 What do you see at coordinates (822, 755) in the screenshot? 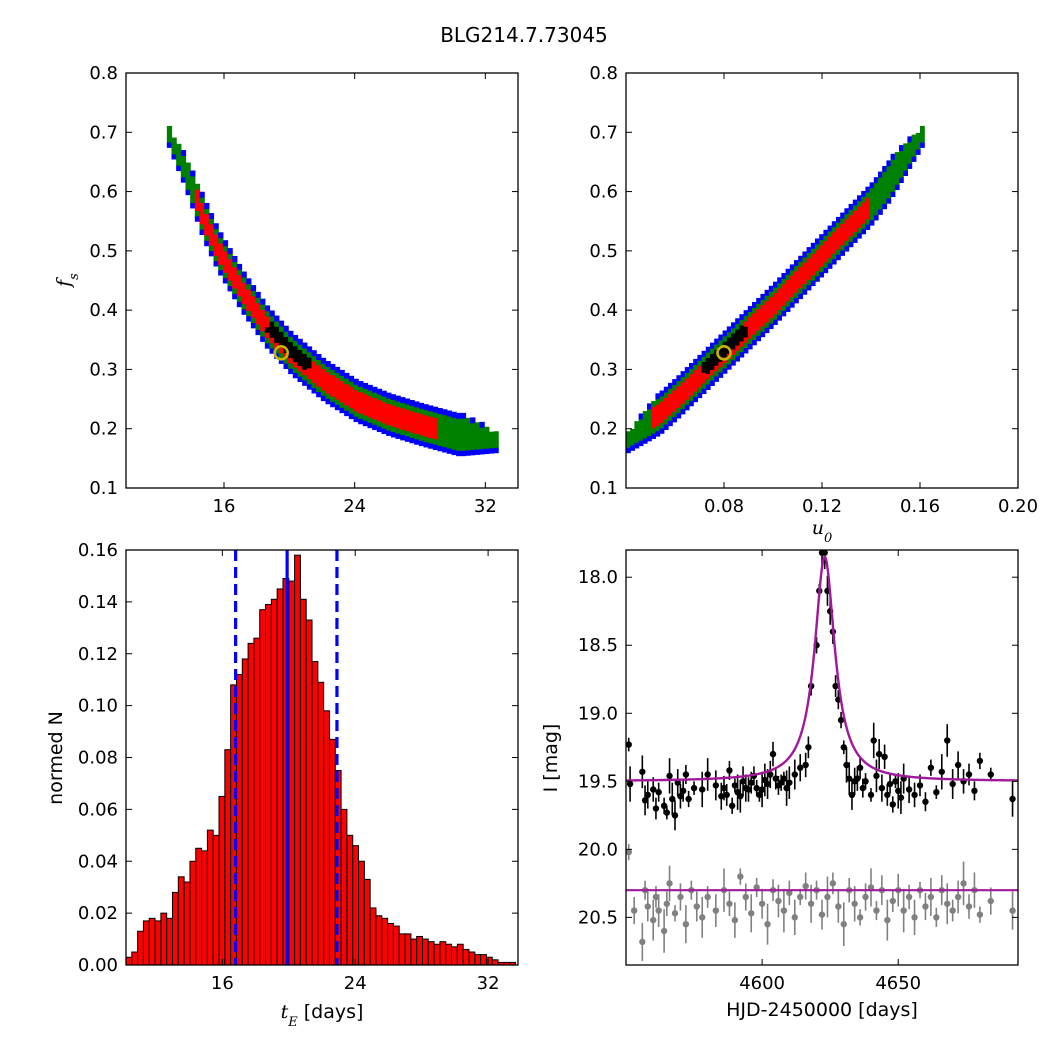
I see `lightcurve-content` at bounding box center [822, 755].